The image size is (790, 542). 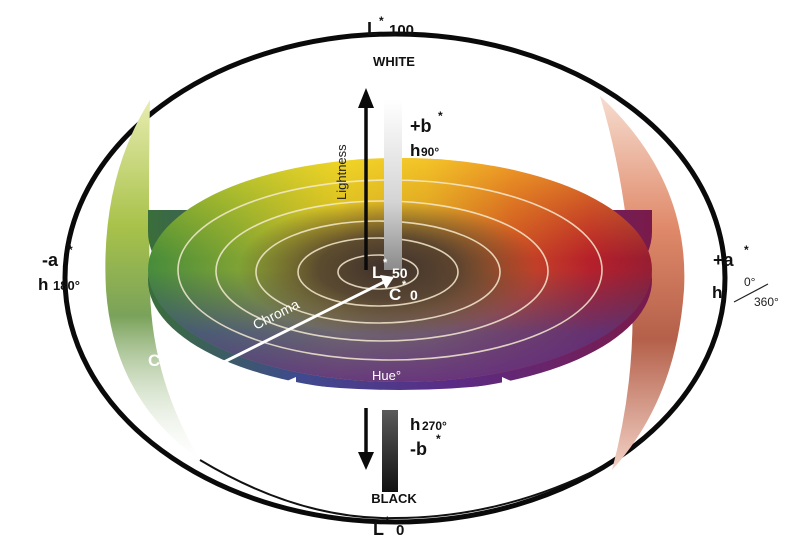 I want to click on chroma-arrow, so click(x=298, y=325).